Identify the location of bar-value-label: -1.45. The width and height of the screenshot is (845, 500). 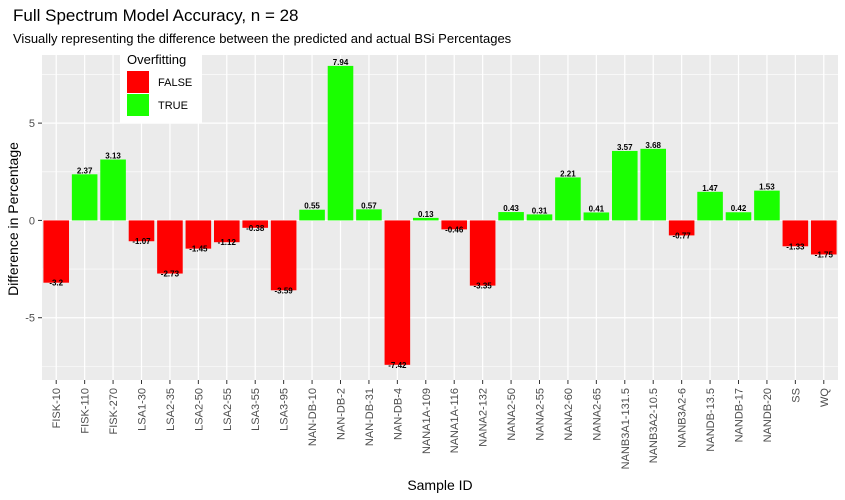
(198, 249).